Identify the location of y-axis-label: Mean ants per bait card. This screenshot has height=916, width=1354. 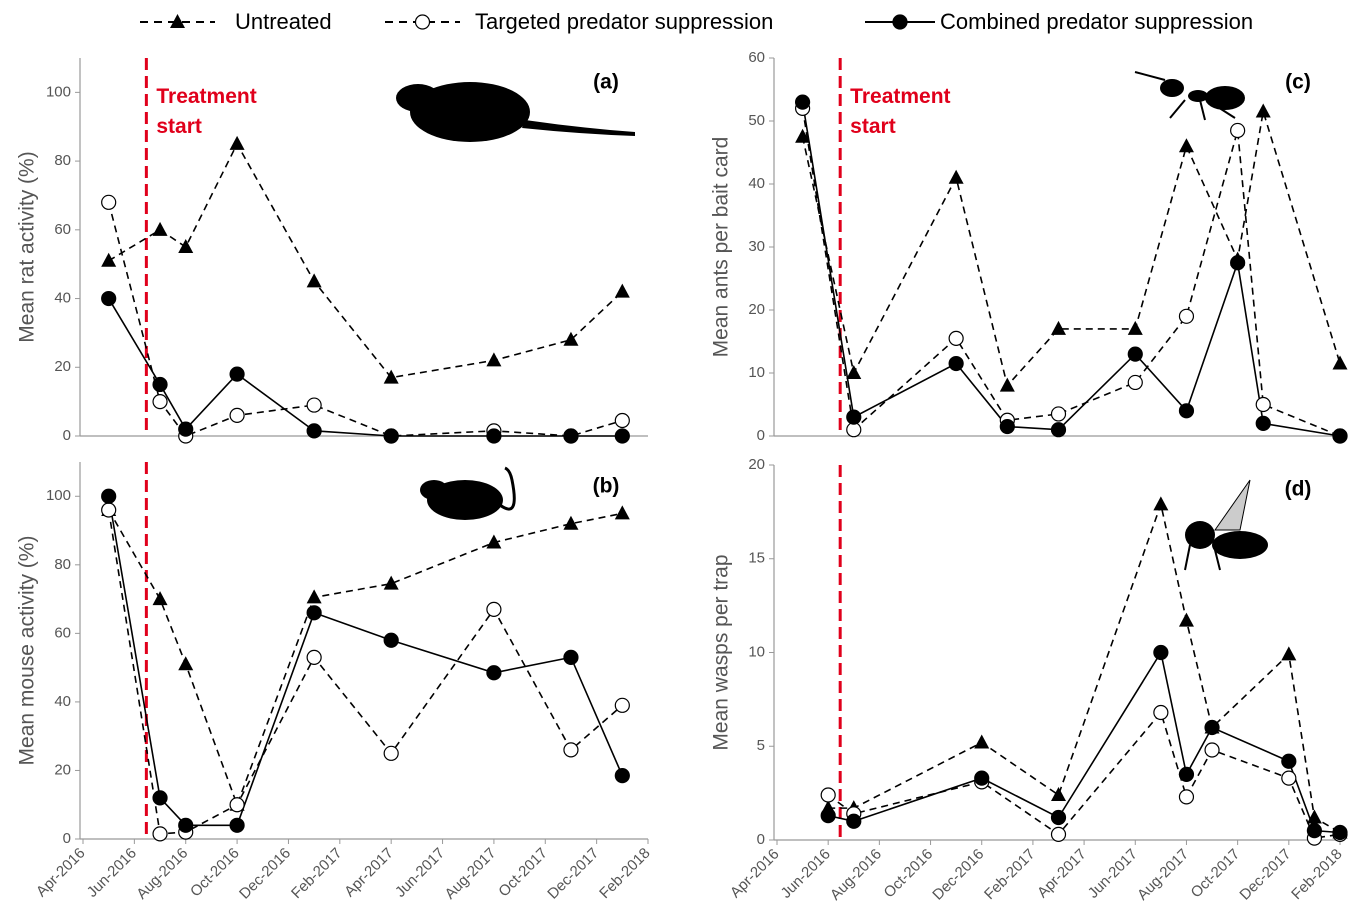
(721, 247).